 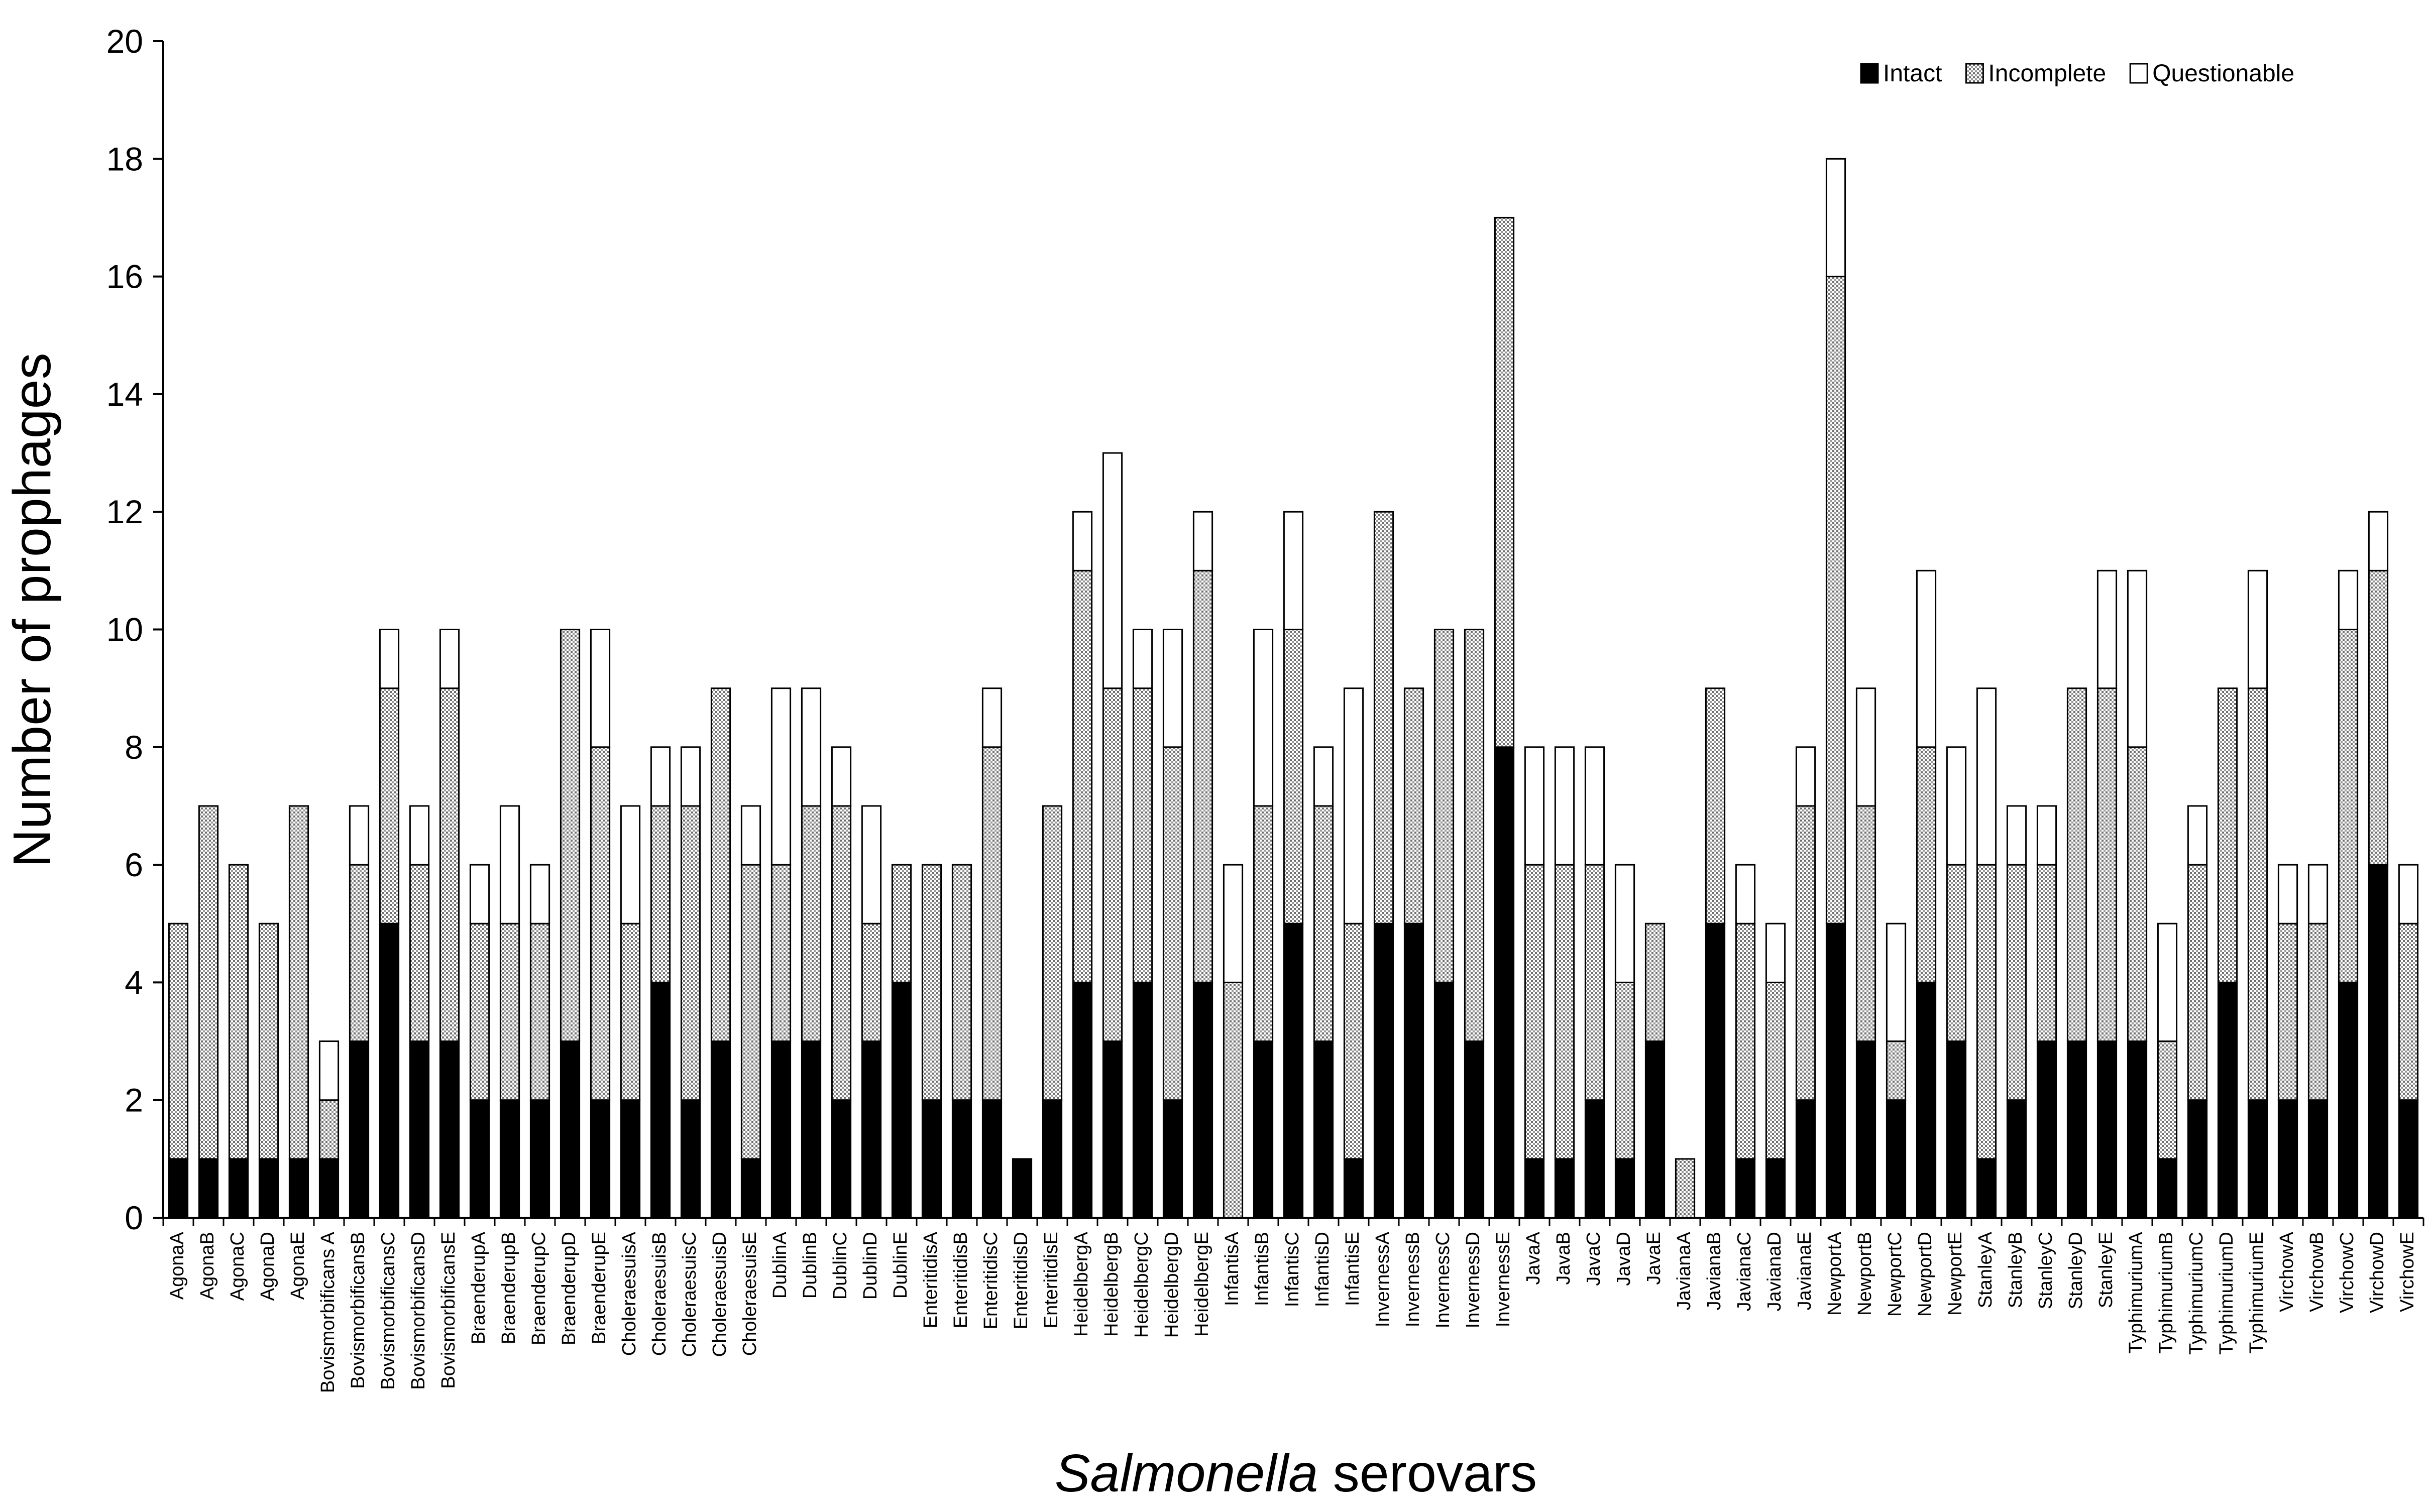 I want to click on category-label: BovismorbificansD, so click(x=418, y=1311).